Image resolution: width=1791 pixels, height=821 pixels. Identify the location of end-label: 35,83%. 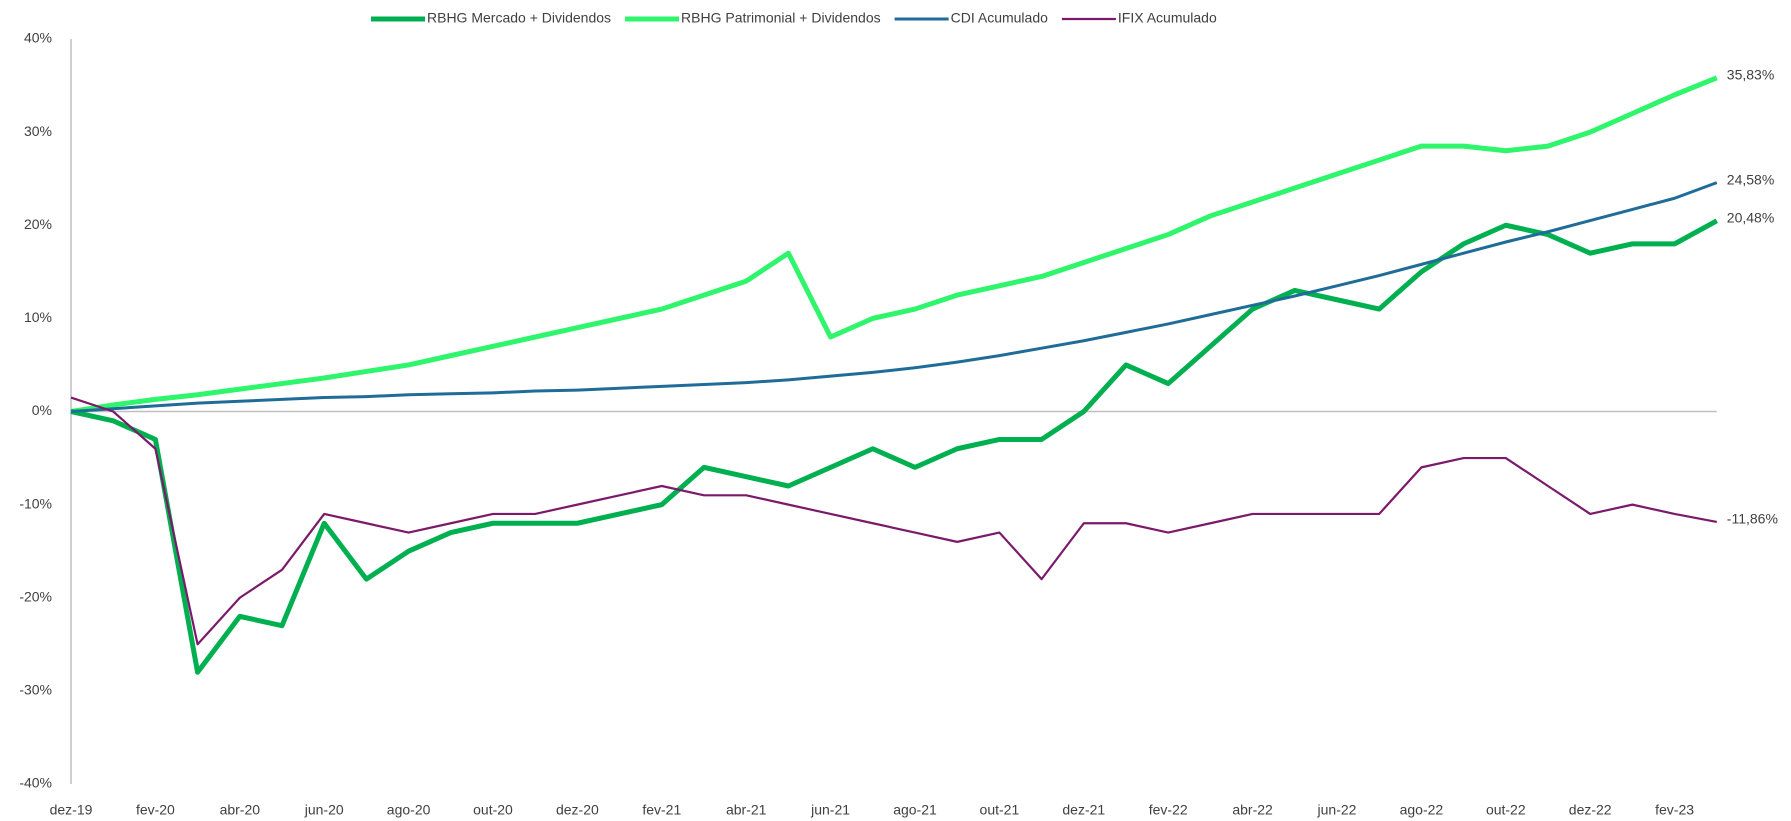
(1750, 75).